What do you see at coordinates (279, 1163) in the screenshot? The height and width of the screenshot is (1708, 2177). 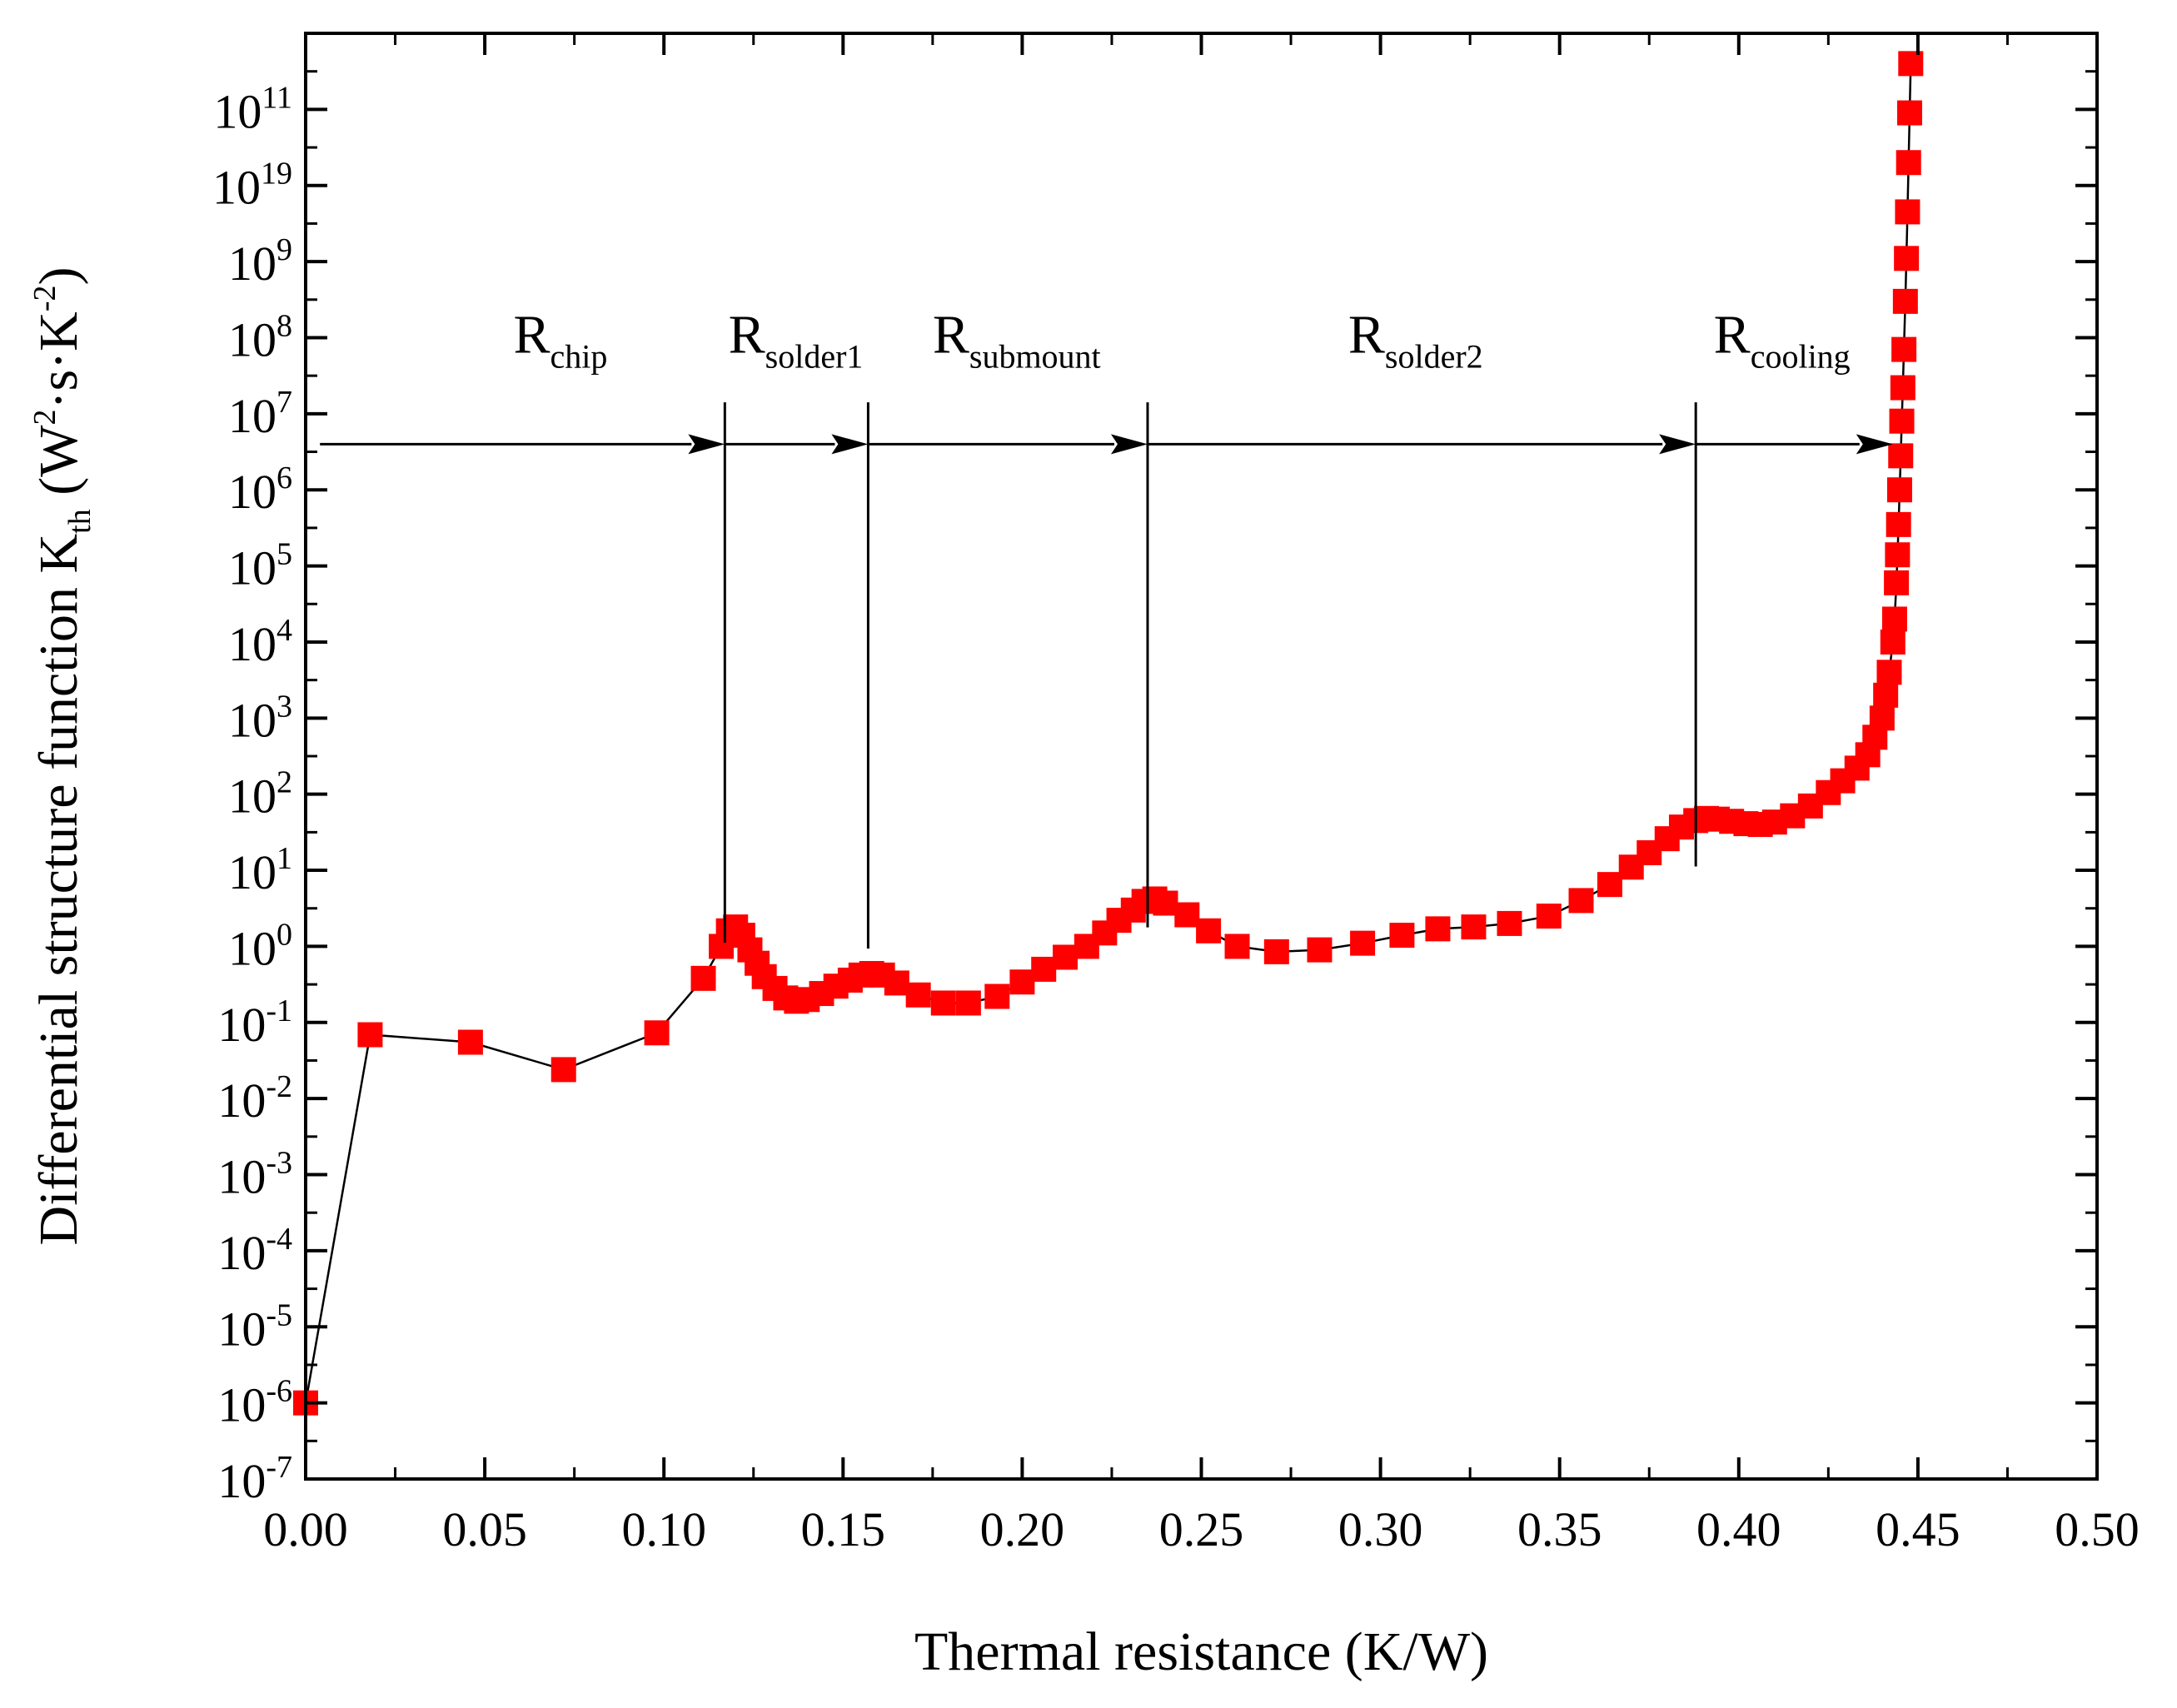 I see `y-tick-exponent: -3` at bounding box center [279, 1163].